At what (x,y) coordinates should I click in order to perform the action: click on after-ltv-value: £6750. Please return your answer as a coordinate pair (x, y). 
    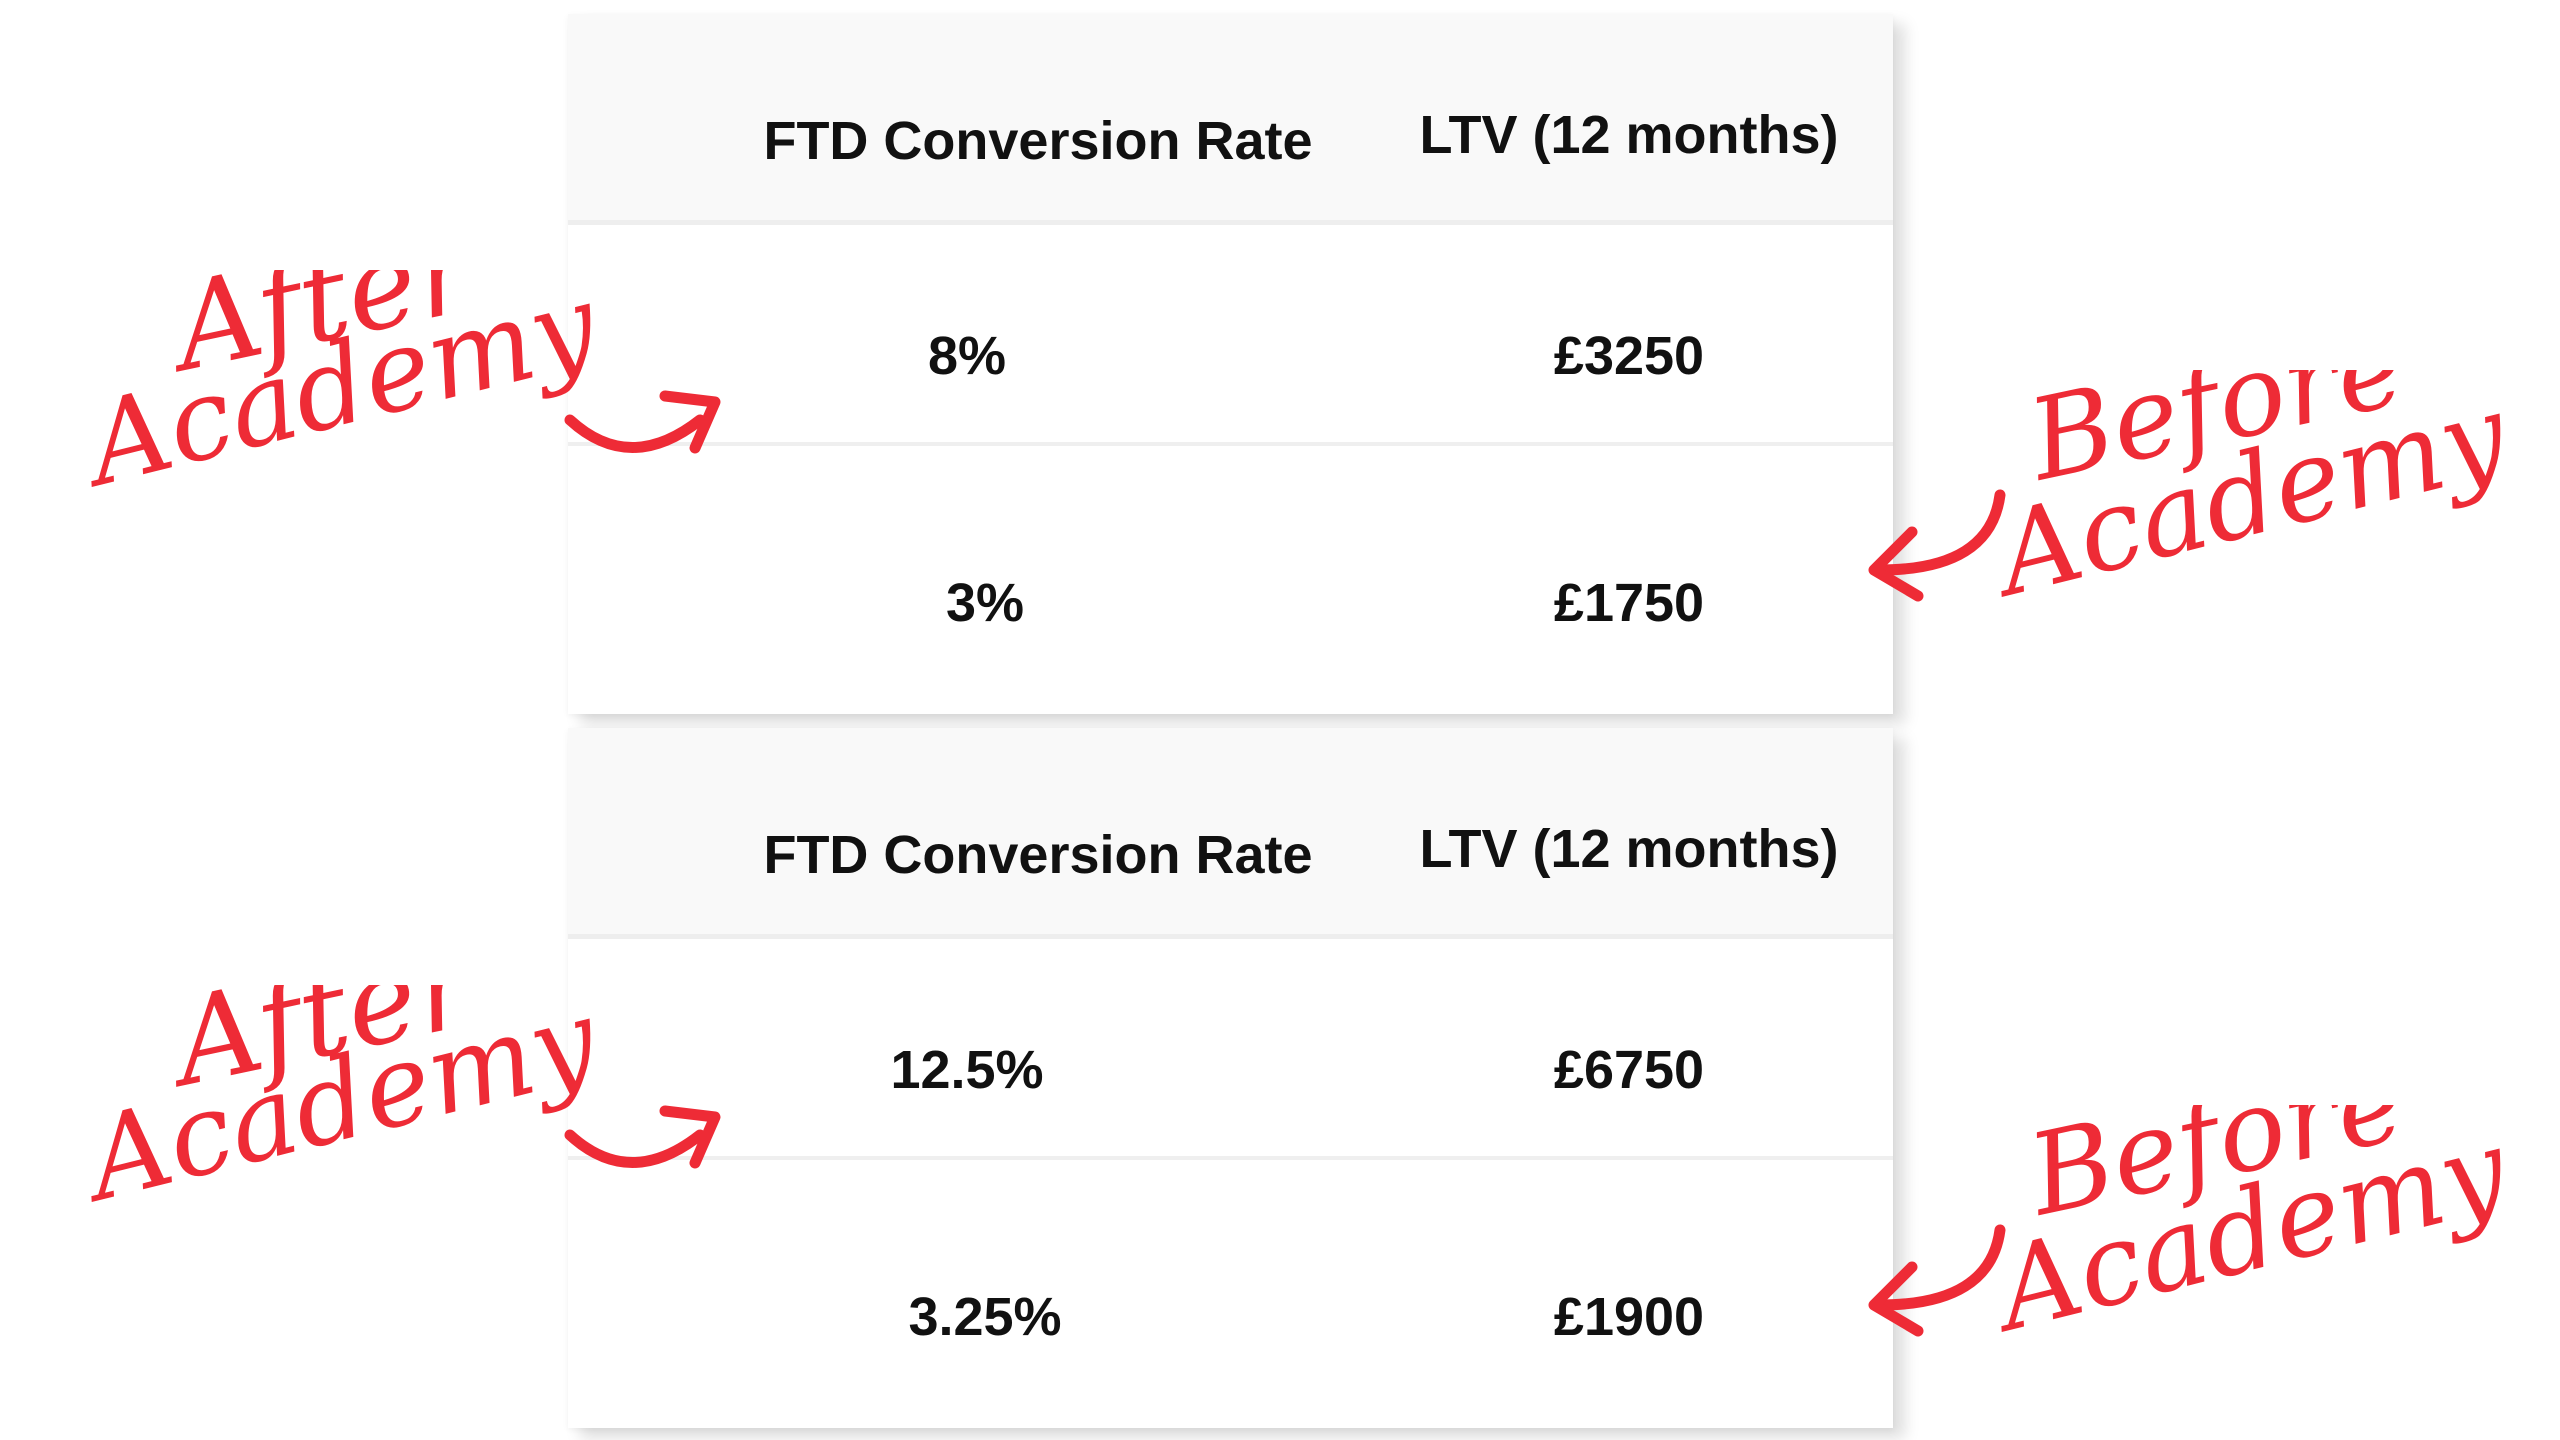
    Looking at the image, I should click on (1629, 1070).